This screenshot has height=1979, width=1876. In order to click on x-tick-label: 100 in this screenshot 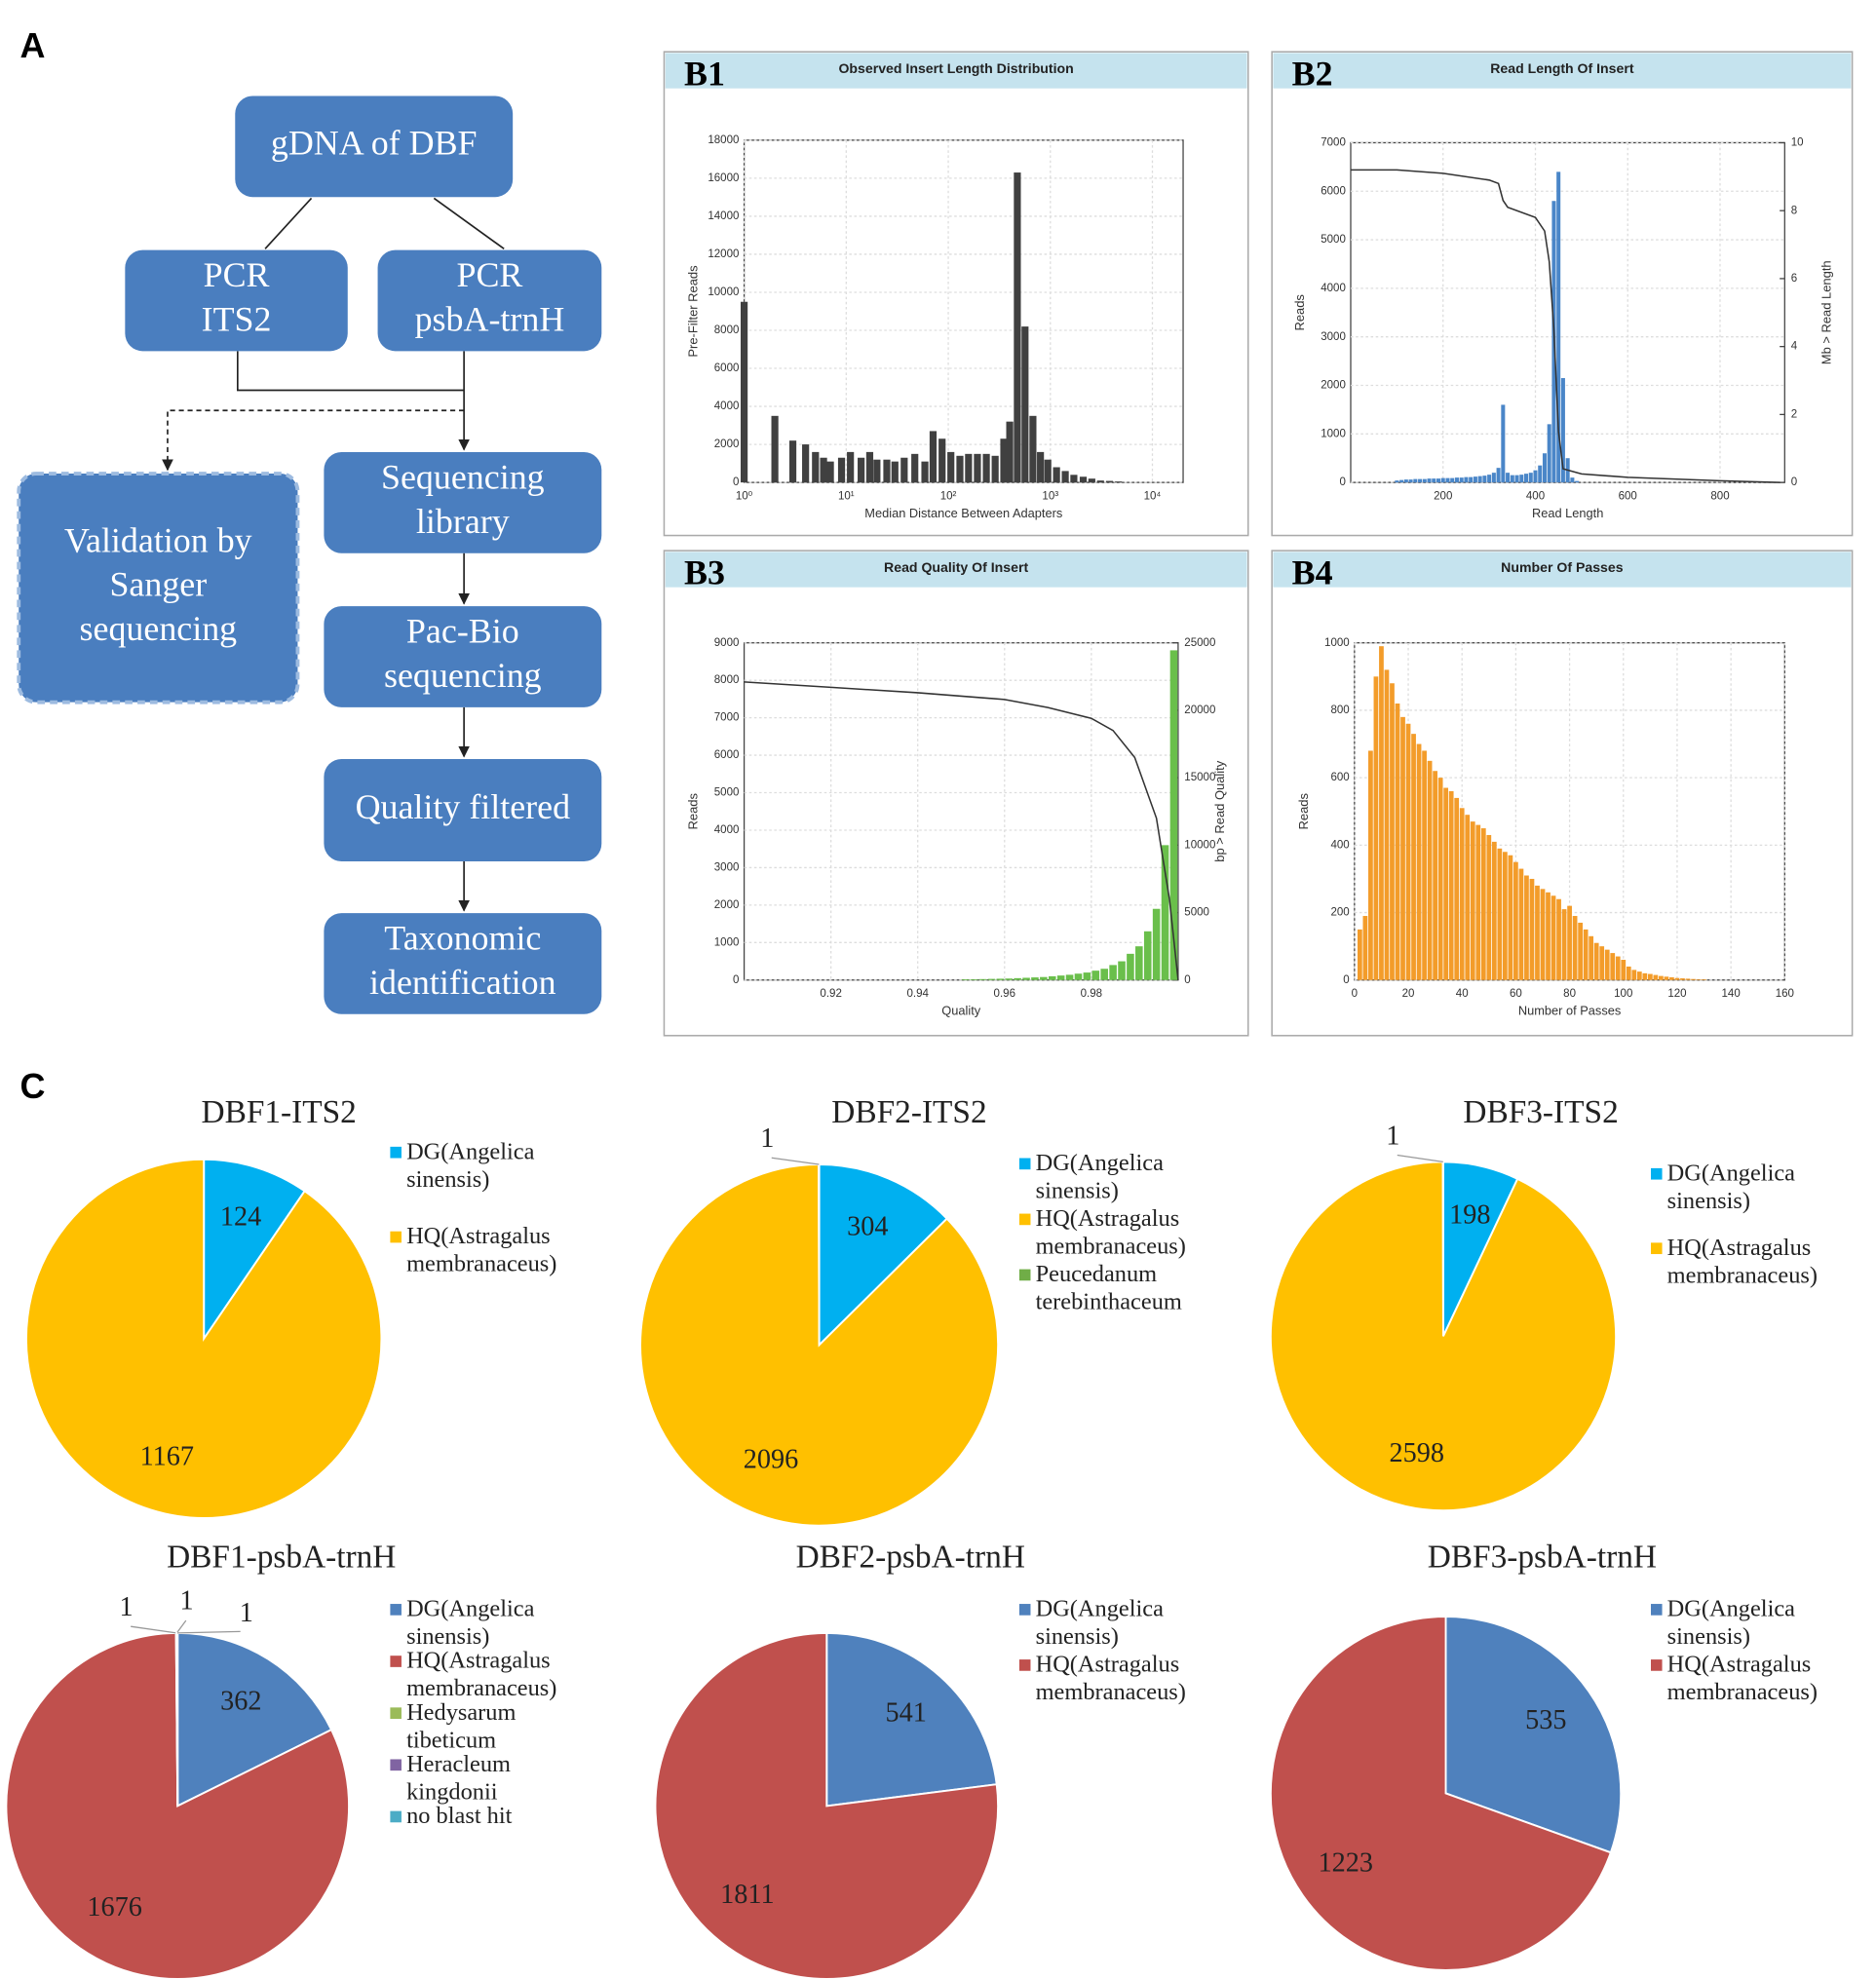, I will do `click(1623, 993)`.